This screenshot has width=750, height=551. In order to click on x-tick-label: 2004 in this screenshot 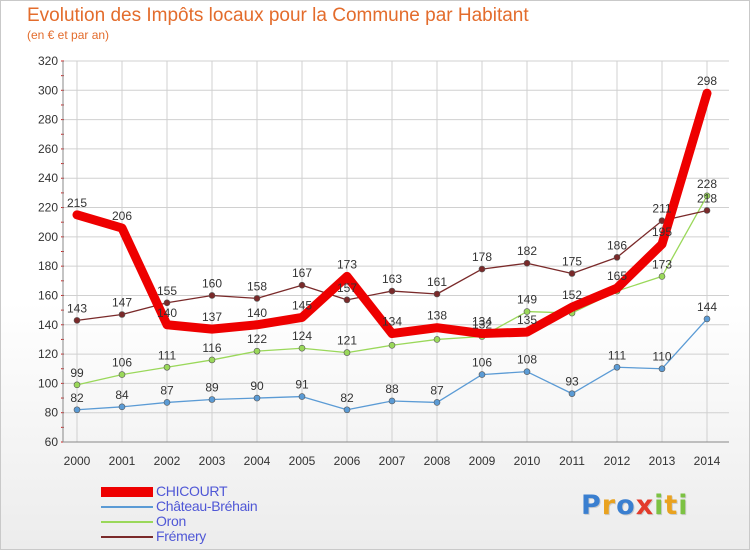, I will do `click(257, 461)`.